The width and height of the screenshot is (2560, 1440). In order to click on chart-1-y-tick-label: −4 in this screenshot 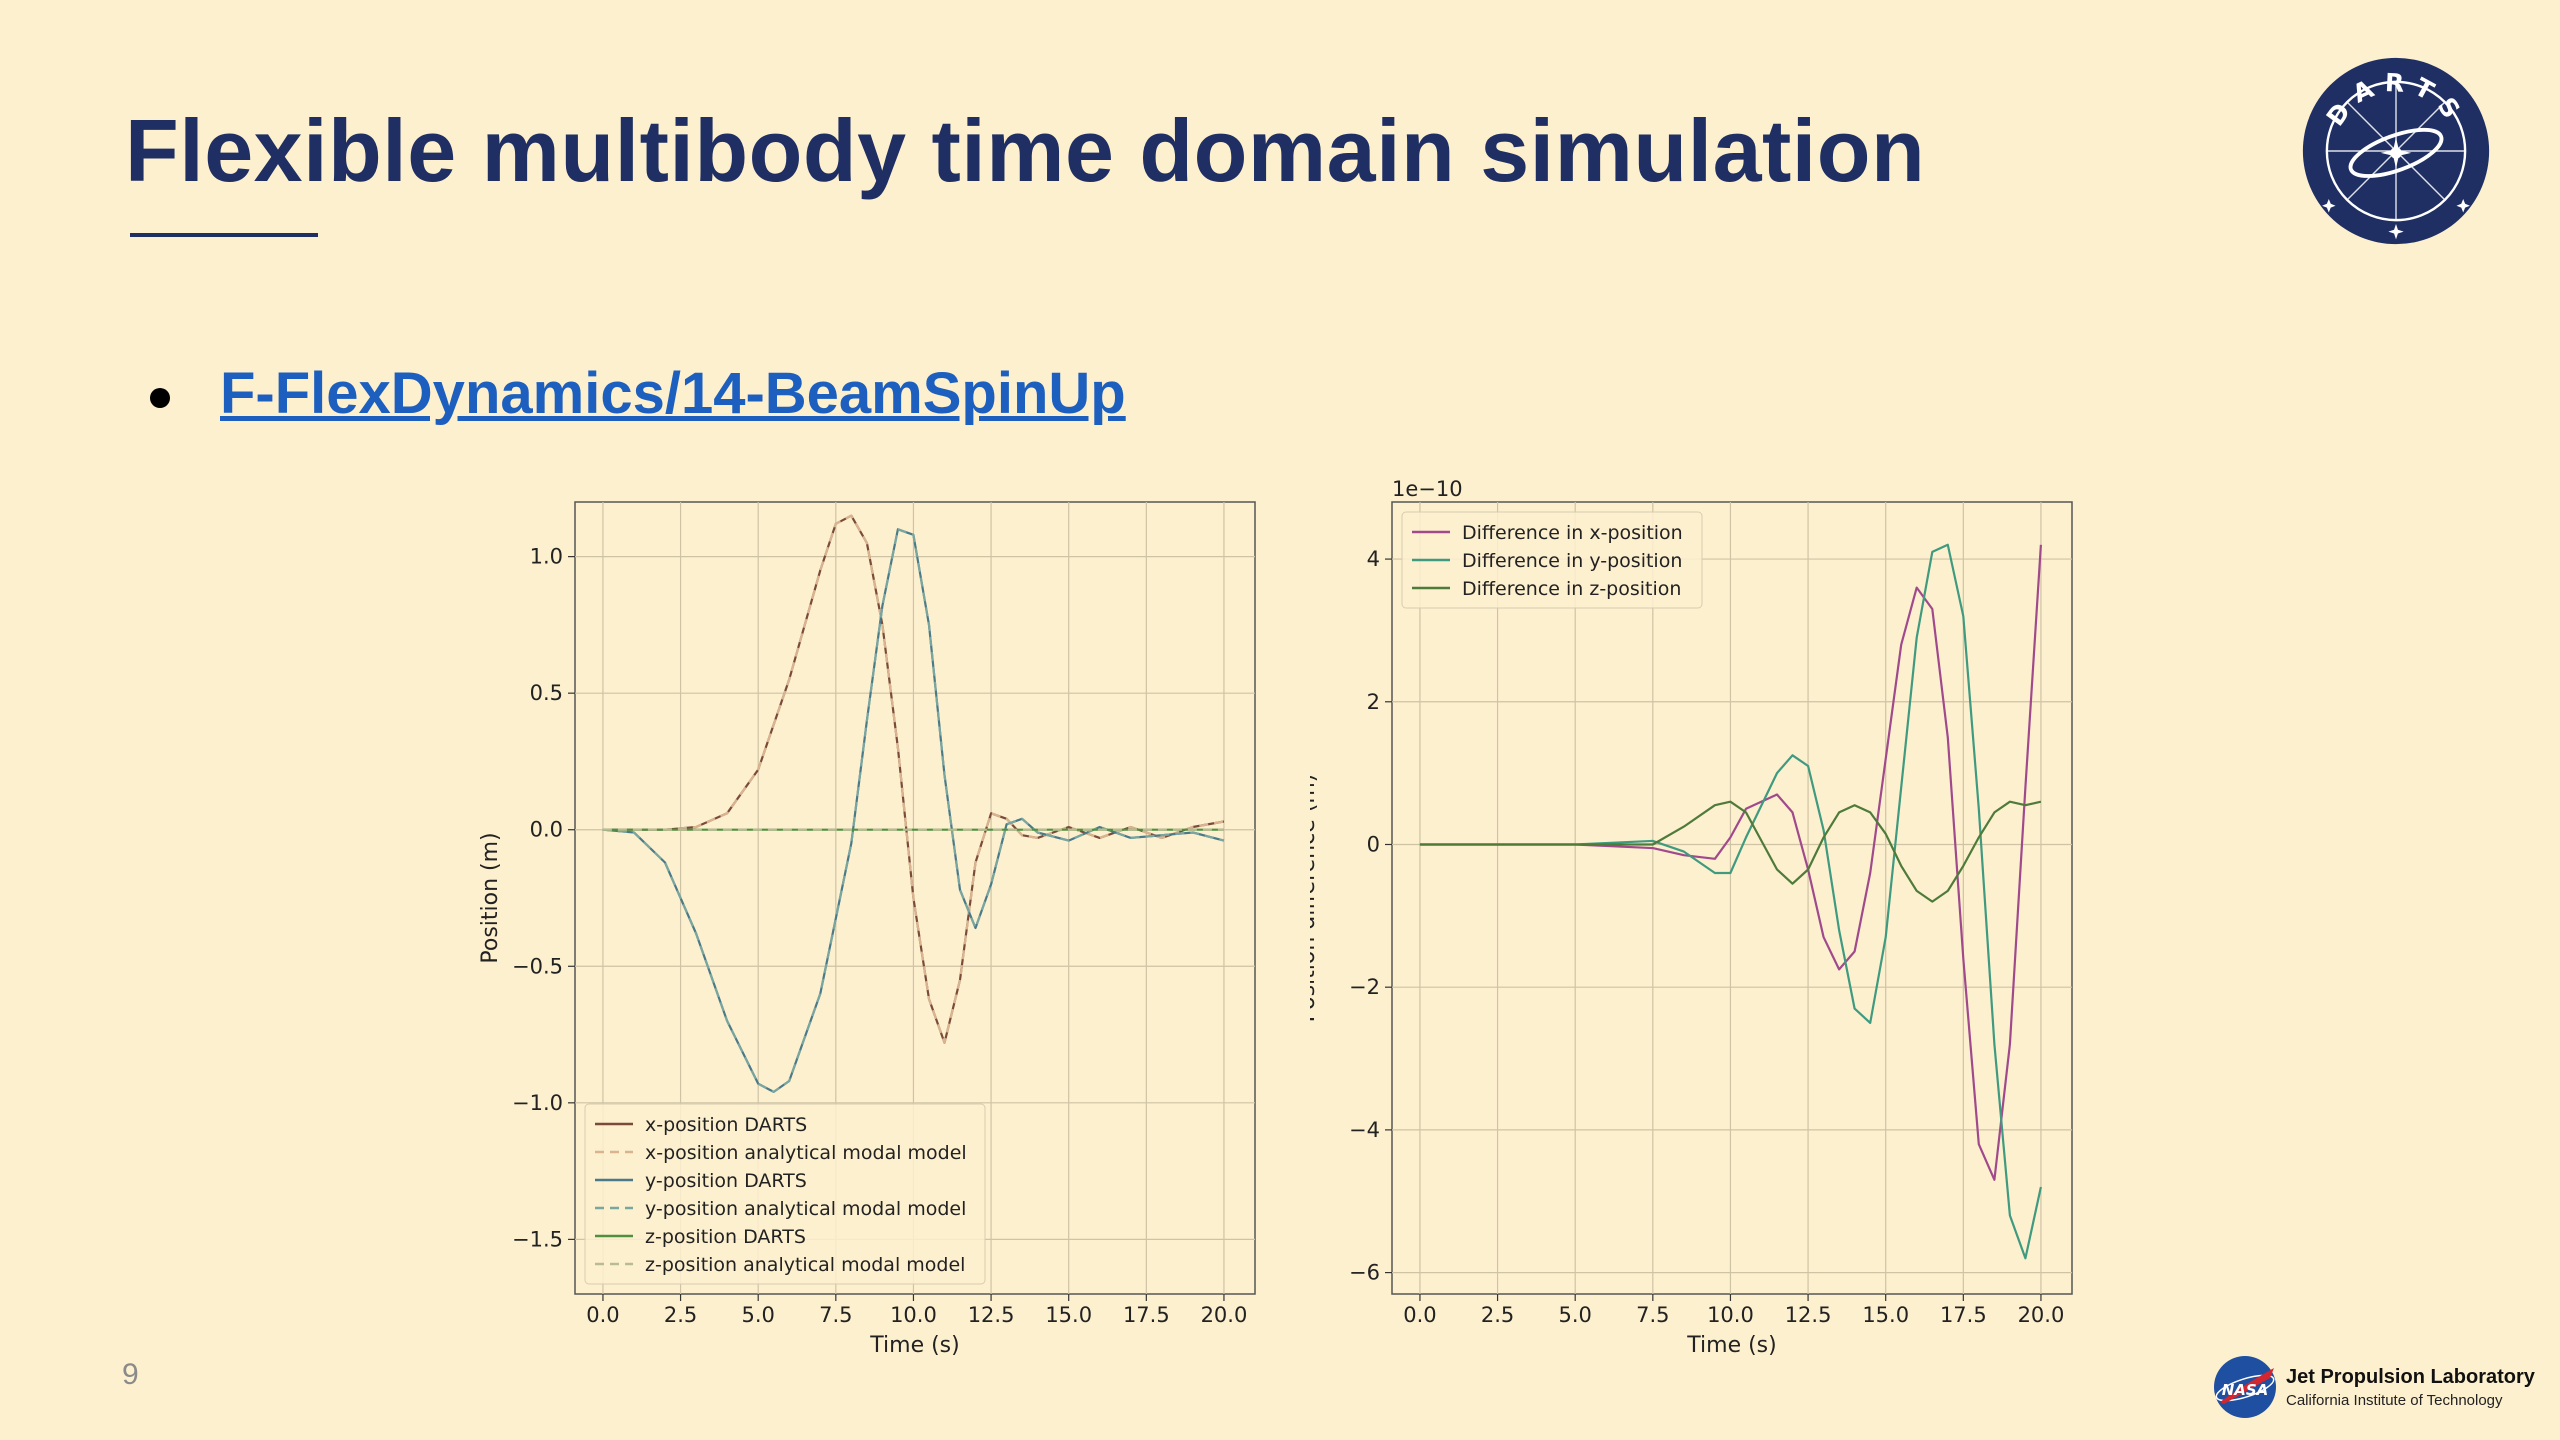, I will do `click(1364, 1130)`.